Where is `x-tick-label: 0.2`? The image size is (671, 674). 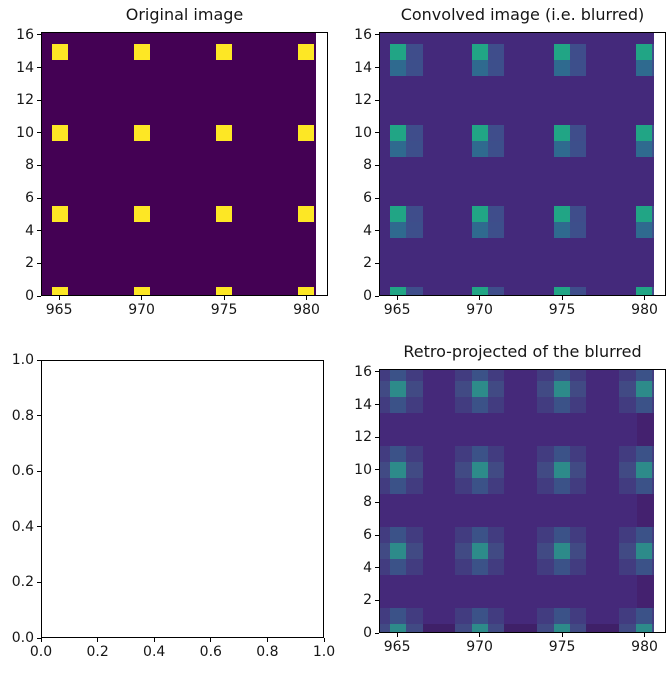 x-tick-label: 0.2 is located at coordinates (97, 652).